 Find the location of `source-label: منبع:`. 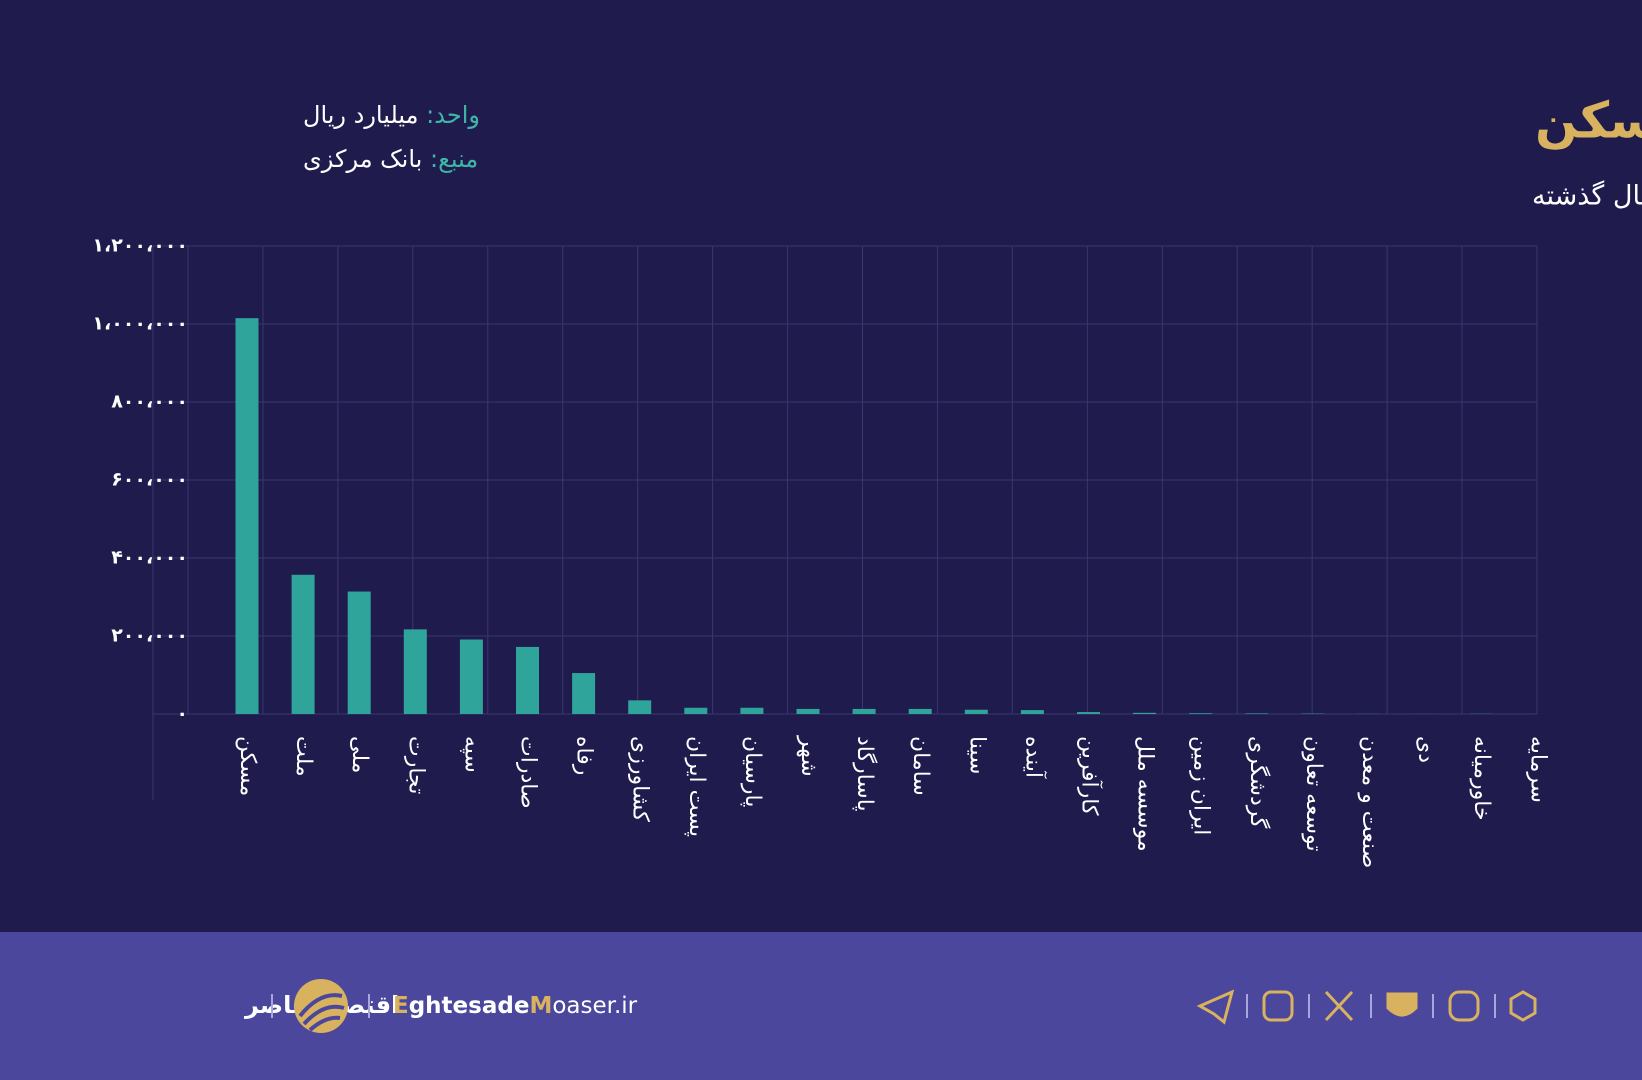

source-label: منبع: is located at coordinates (454, 159).